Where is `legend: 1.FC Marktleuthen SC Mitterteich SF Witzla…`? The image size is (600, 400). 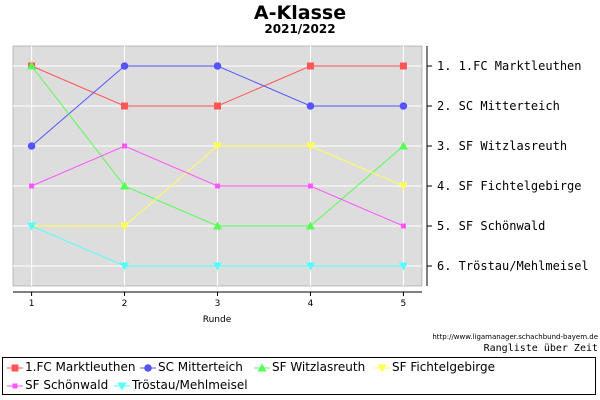 legend: 1.FC Marktleuthen SC Mitterteich SF Witzla… is located at coordinates (299, 376).